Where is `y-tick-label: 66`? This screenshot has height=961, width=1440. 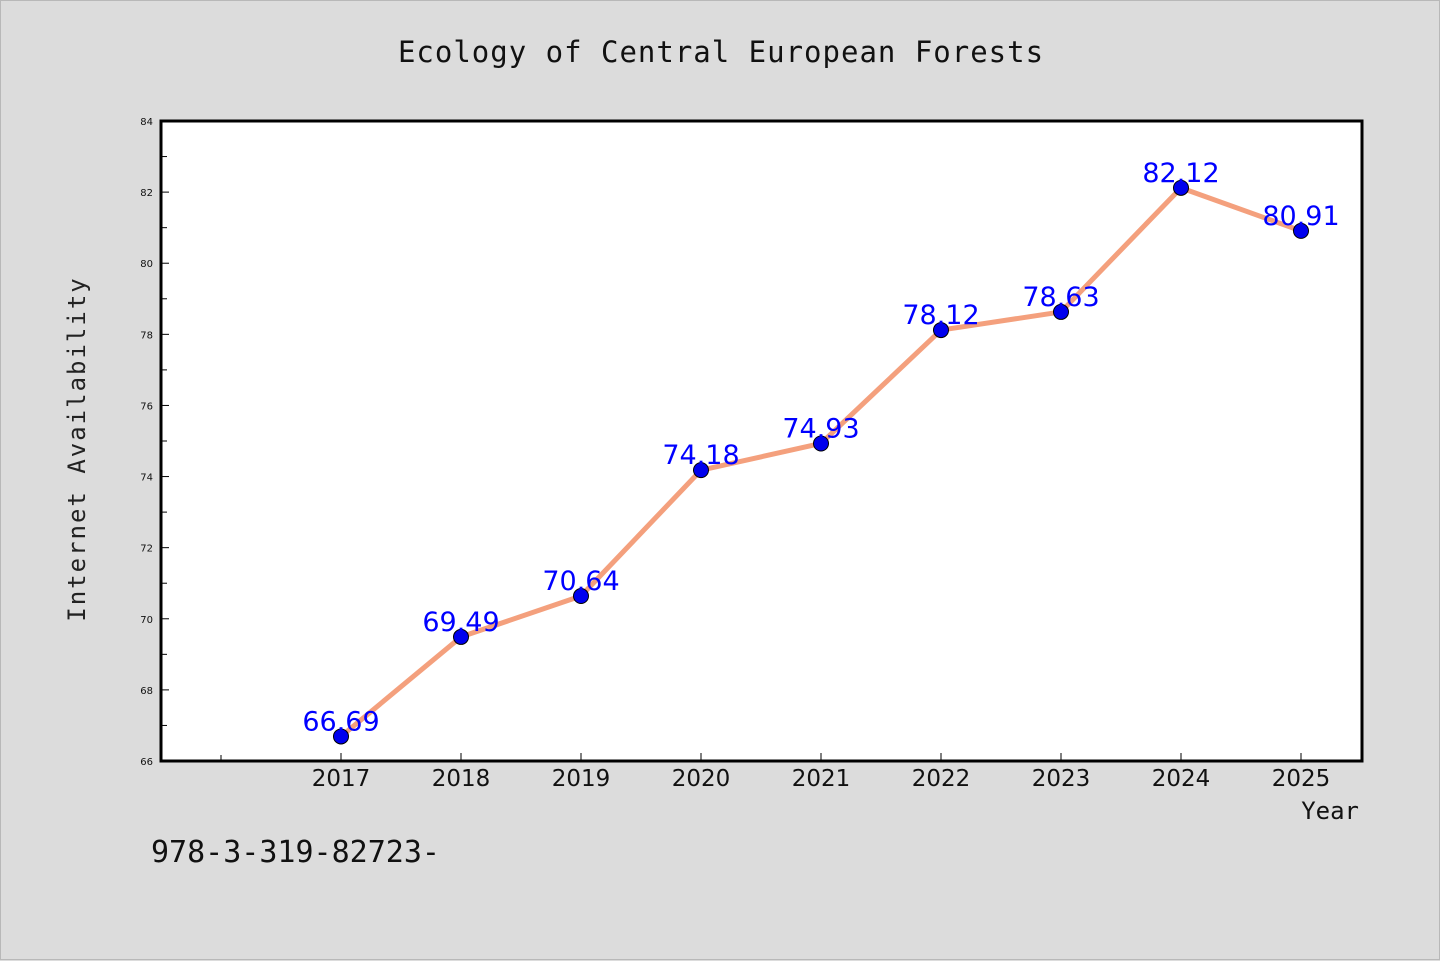
y-tick-label: 66 is located at coordinates (146, 762).